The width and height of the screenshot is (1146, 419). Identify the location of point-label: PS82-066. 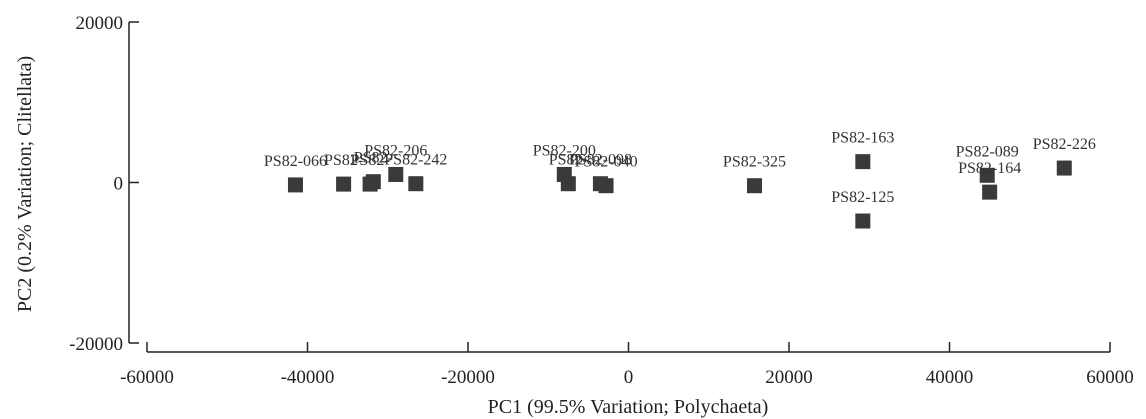
(295, 161).